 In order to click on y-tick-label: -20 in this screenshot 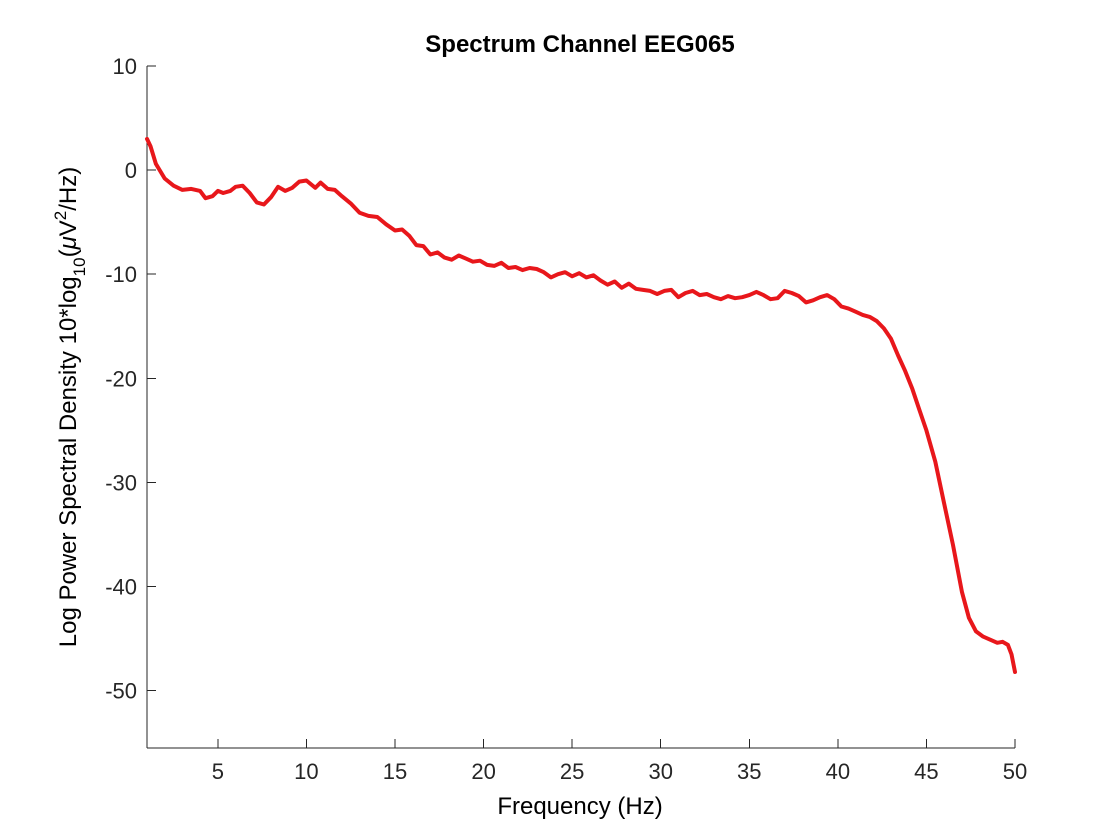, I will do `click(121, 378)`.